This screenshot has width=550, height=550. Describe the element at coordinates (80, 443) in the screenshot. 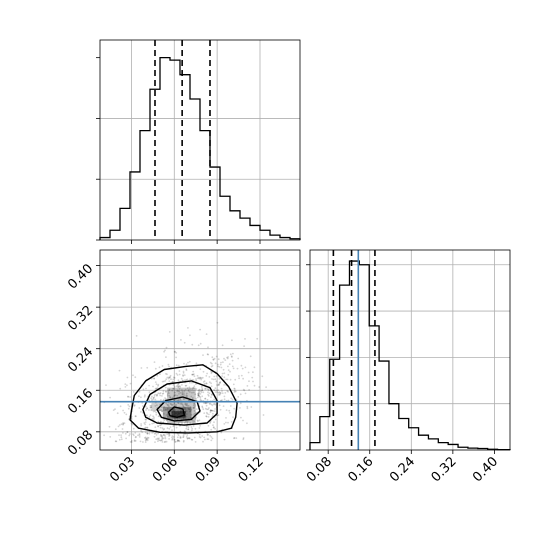

I see `s2-ytick-label-0: 0.08` at that location.